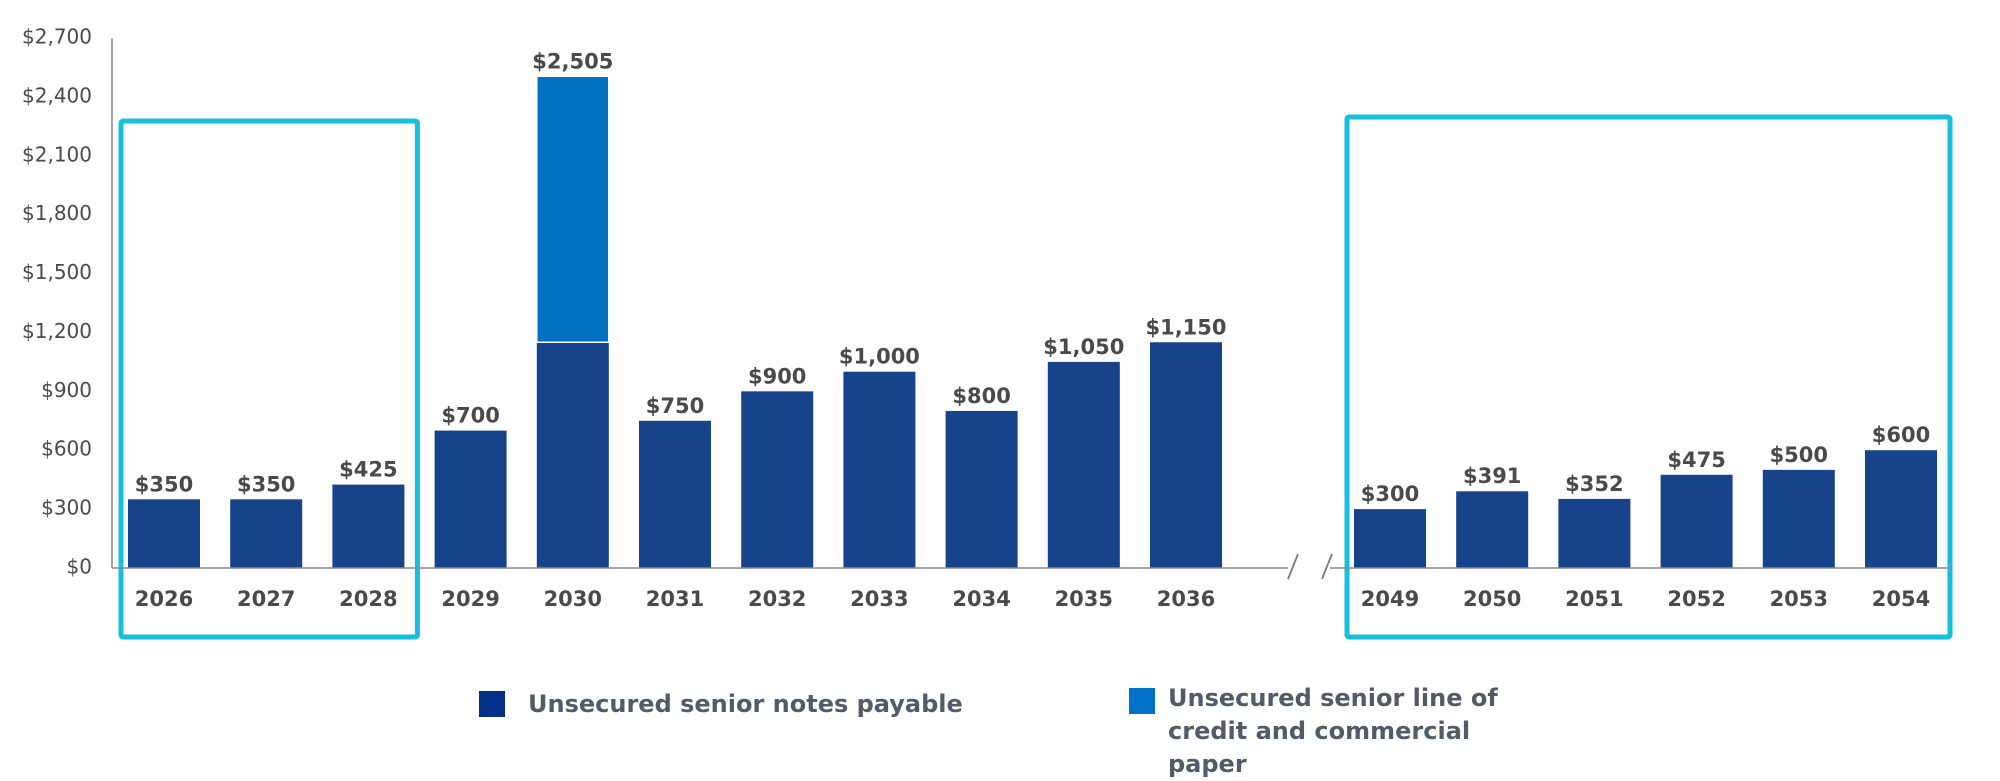  I want to click on x-tick-label-2027: 2027, so click(266, 599).